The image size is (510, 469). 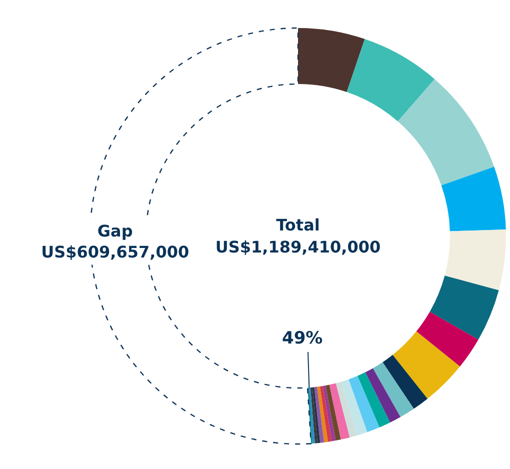 What do you see at coordinates (115, 231) in the screenshot?
I see `slice-label: Gap` at bounding box center [115, 231].